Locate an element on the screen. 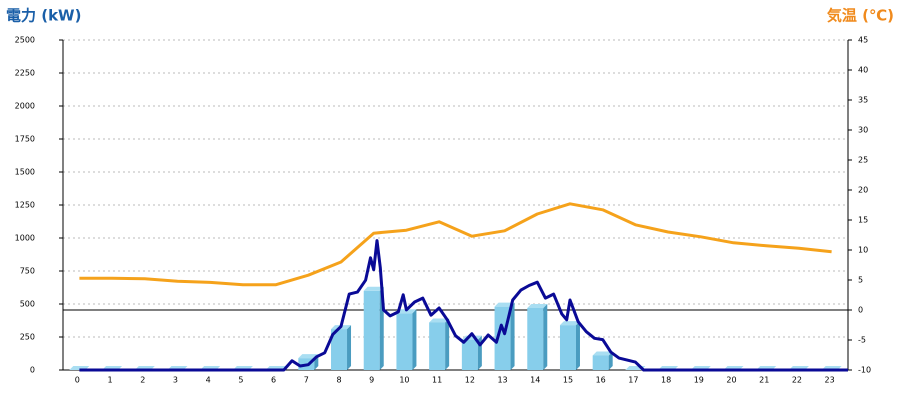 This screenshot has width=900, height=400. x-tick-label: 2 is located at coordinates (142, 380).